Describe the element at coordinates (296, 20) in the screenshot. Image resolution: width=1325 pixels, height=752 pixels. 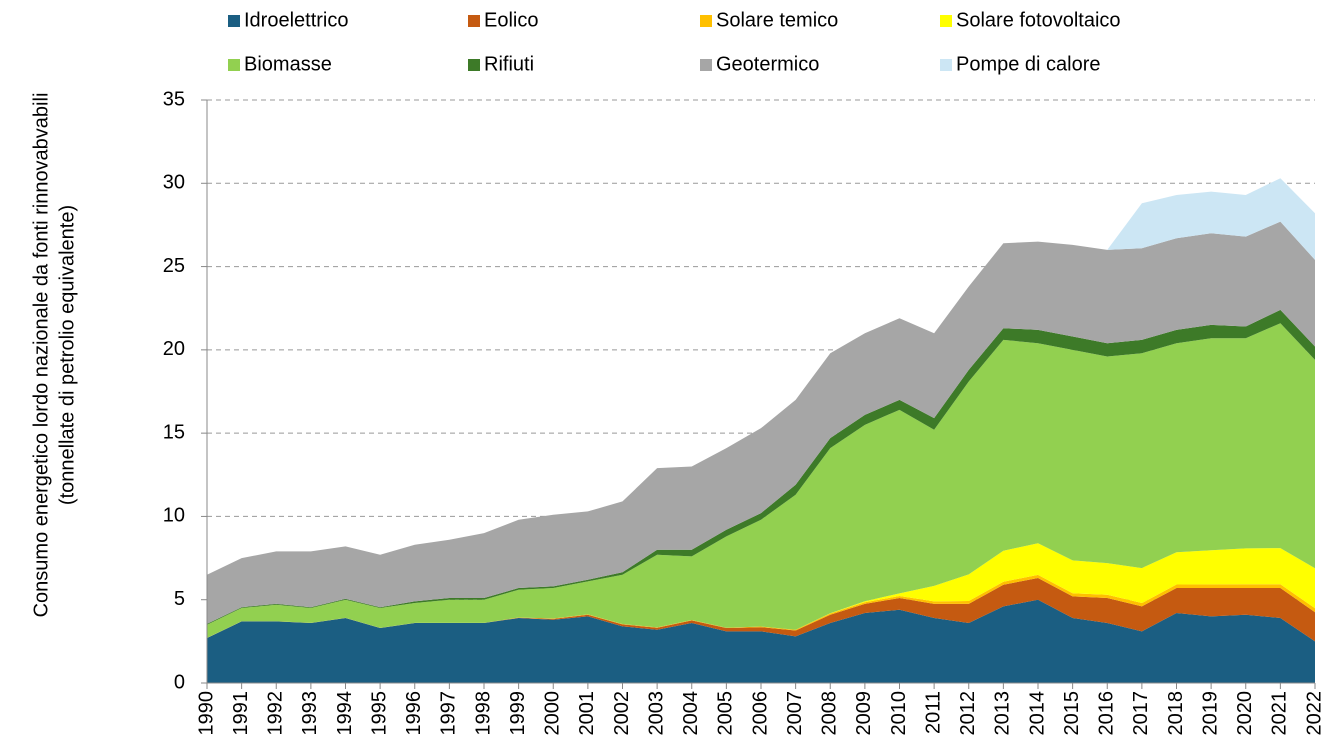
I see `legend-label: Idroelettrico` at that location.